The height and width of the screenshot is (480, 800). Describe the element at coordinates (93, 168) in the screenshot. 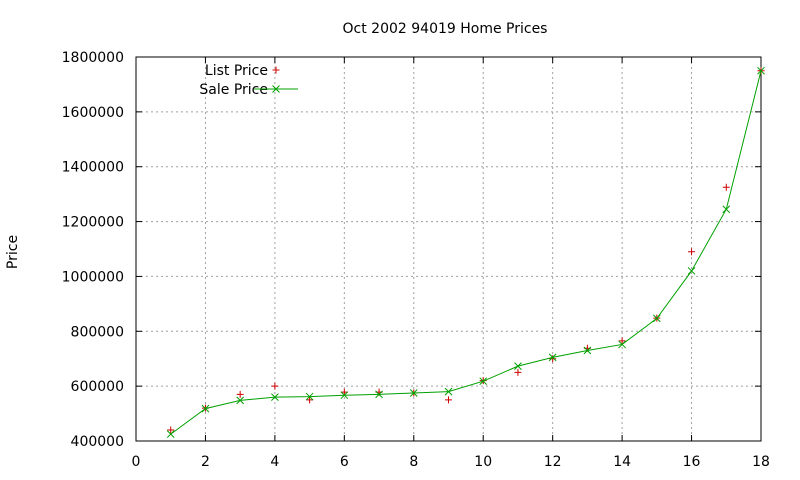

I see `y-tick-label: 1400000` at that location.